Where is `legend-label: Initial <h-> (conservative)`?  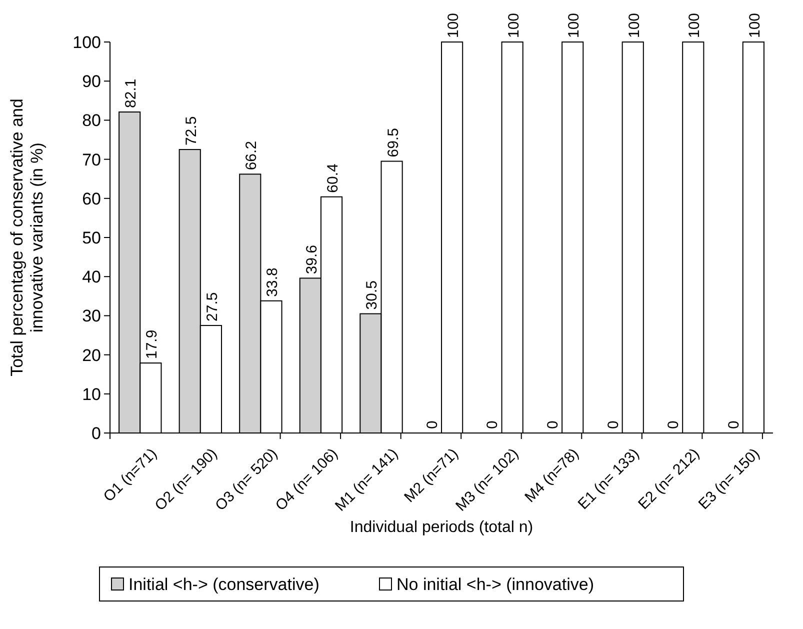 legend-label: Initial <h-> (conservative) is located at coordinates (224, 584).